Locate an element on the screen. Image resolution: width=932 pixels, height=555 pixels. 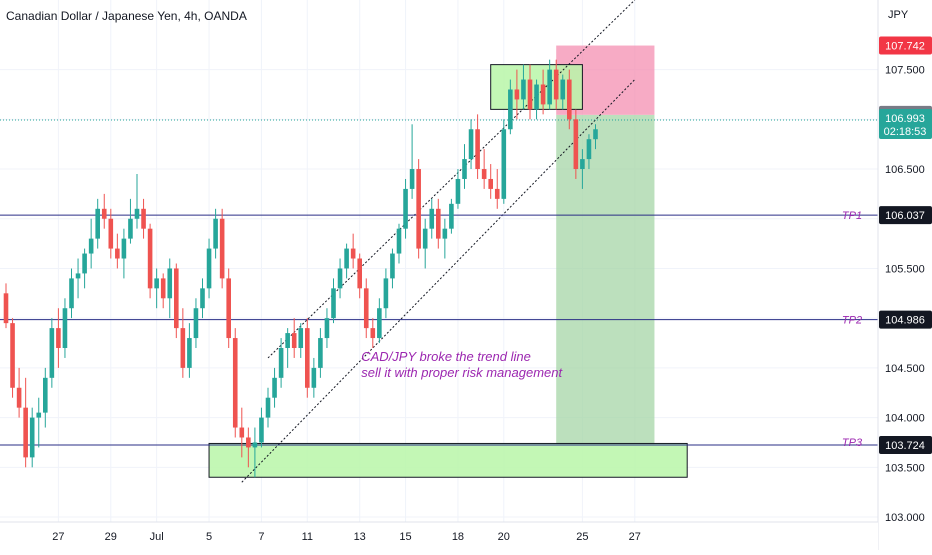
tp-price-badge-bg is located at coordinates (905, 445).